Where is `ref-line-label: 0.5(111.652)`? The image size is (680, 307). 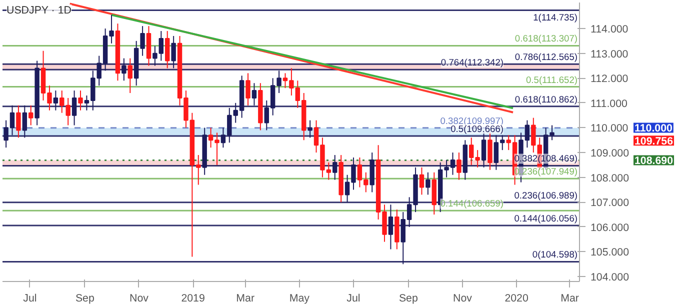
ref-line-label: 0.5(111.652) is located at coordinates (552, 79).